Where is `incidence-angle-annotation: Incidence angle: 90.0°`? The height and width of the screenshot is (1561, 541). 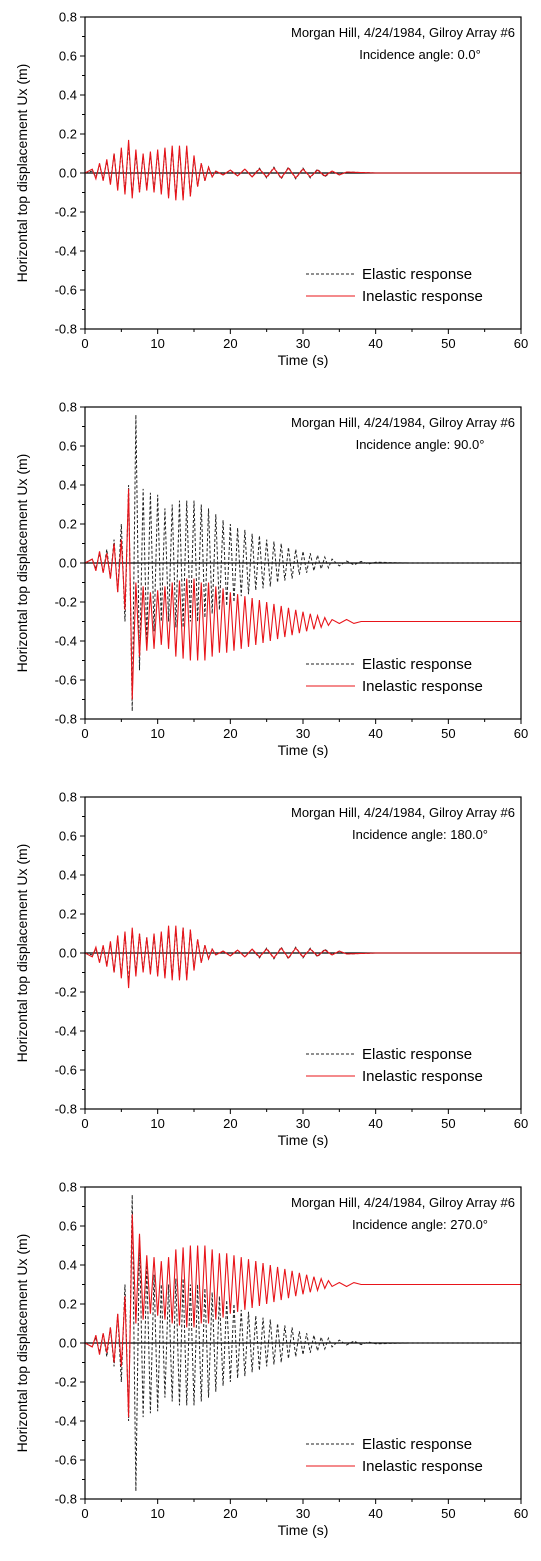 incidence-angle-annotation: Incidence angle: 90.0° is located at coordinates (420, 444).